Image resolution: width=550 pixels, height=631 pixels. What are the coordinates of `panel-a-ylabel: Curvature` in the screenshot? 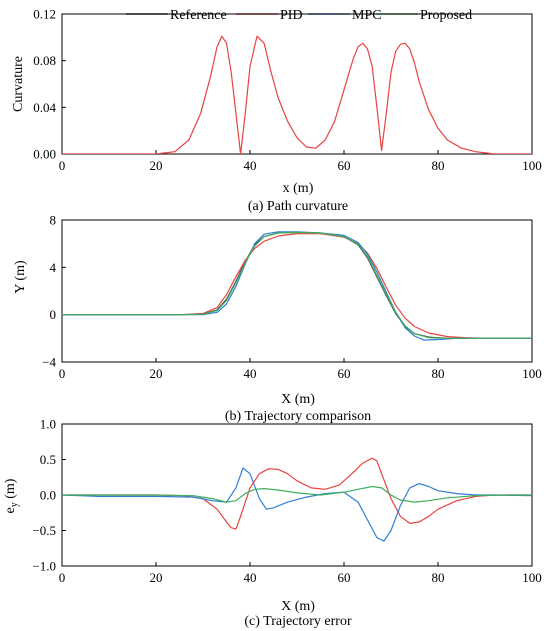 It's located at (18, 84).